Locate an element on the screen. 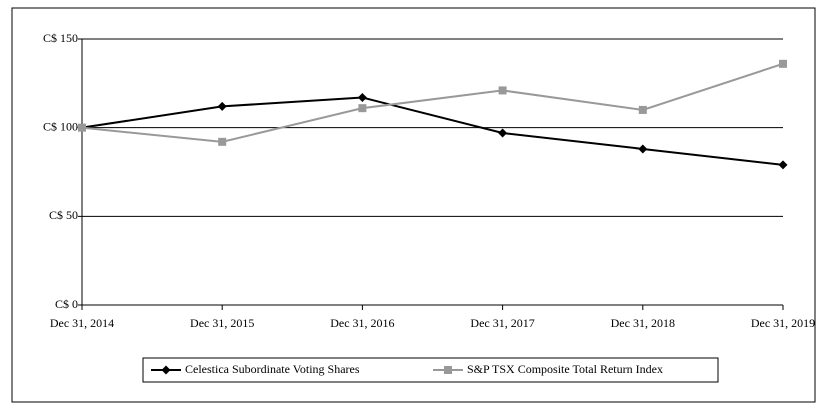 This screenshot has height=408, width=818. y-tick-label: C$ 50 is located at coordinates (63, 215).